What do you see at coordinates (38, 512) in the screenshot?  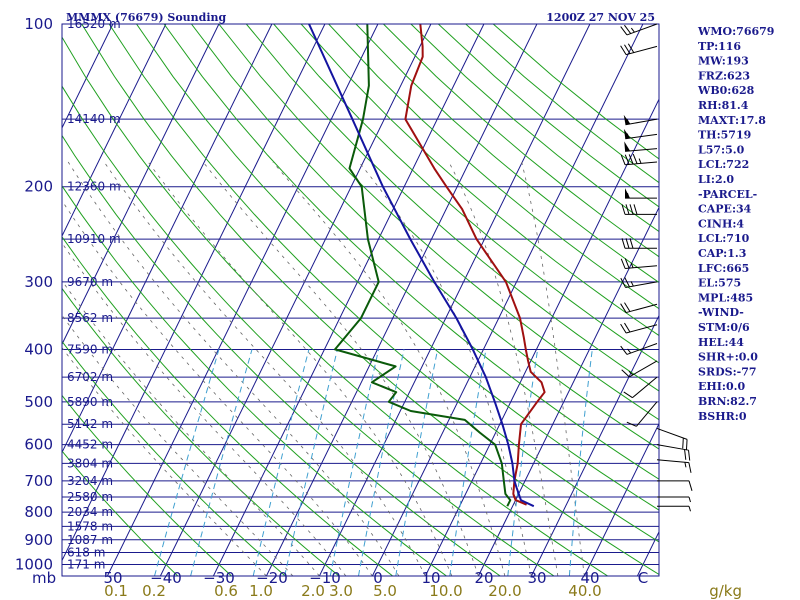 I see `pressure-tick-label: 800` at bounding box center [38, 512].